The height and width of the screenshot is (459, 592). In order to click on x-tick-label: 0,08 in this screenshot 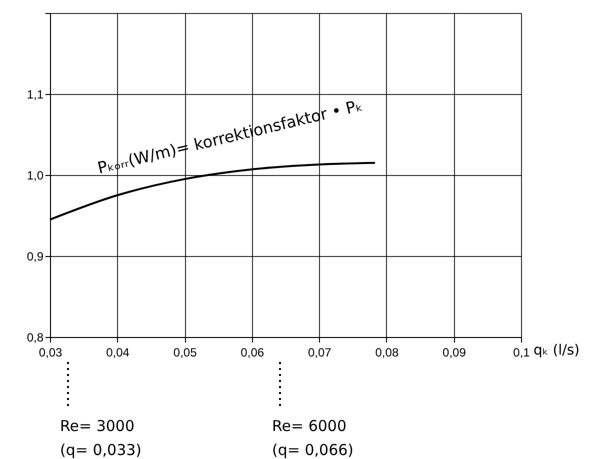, I will do `click(387, 353)`.